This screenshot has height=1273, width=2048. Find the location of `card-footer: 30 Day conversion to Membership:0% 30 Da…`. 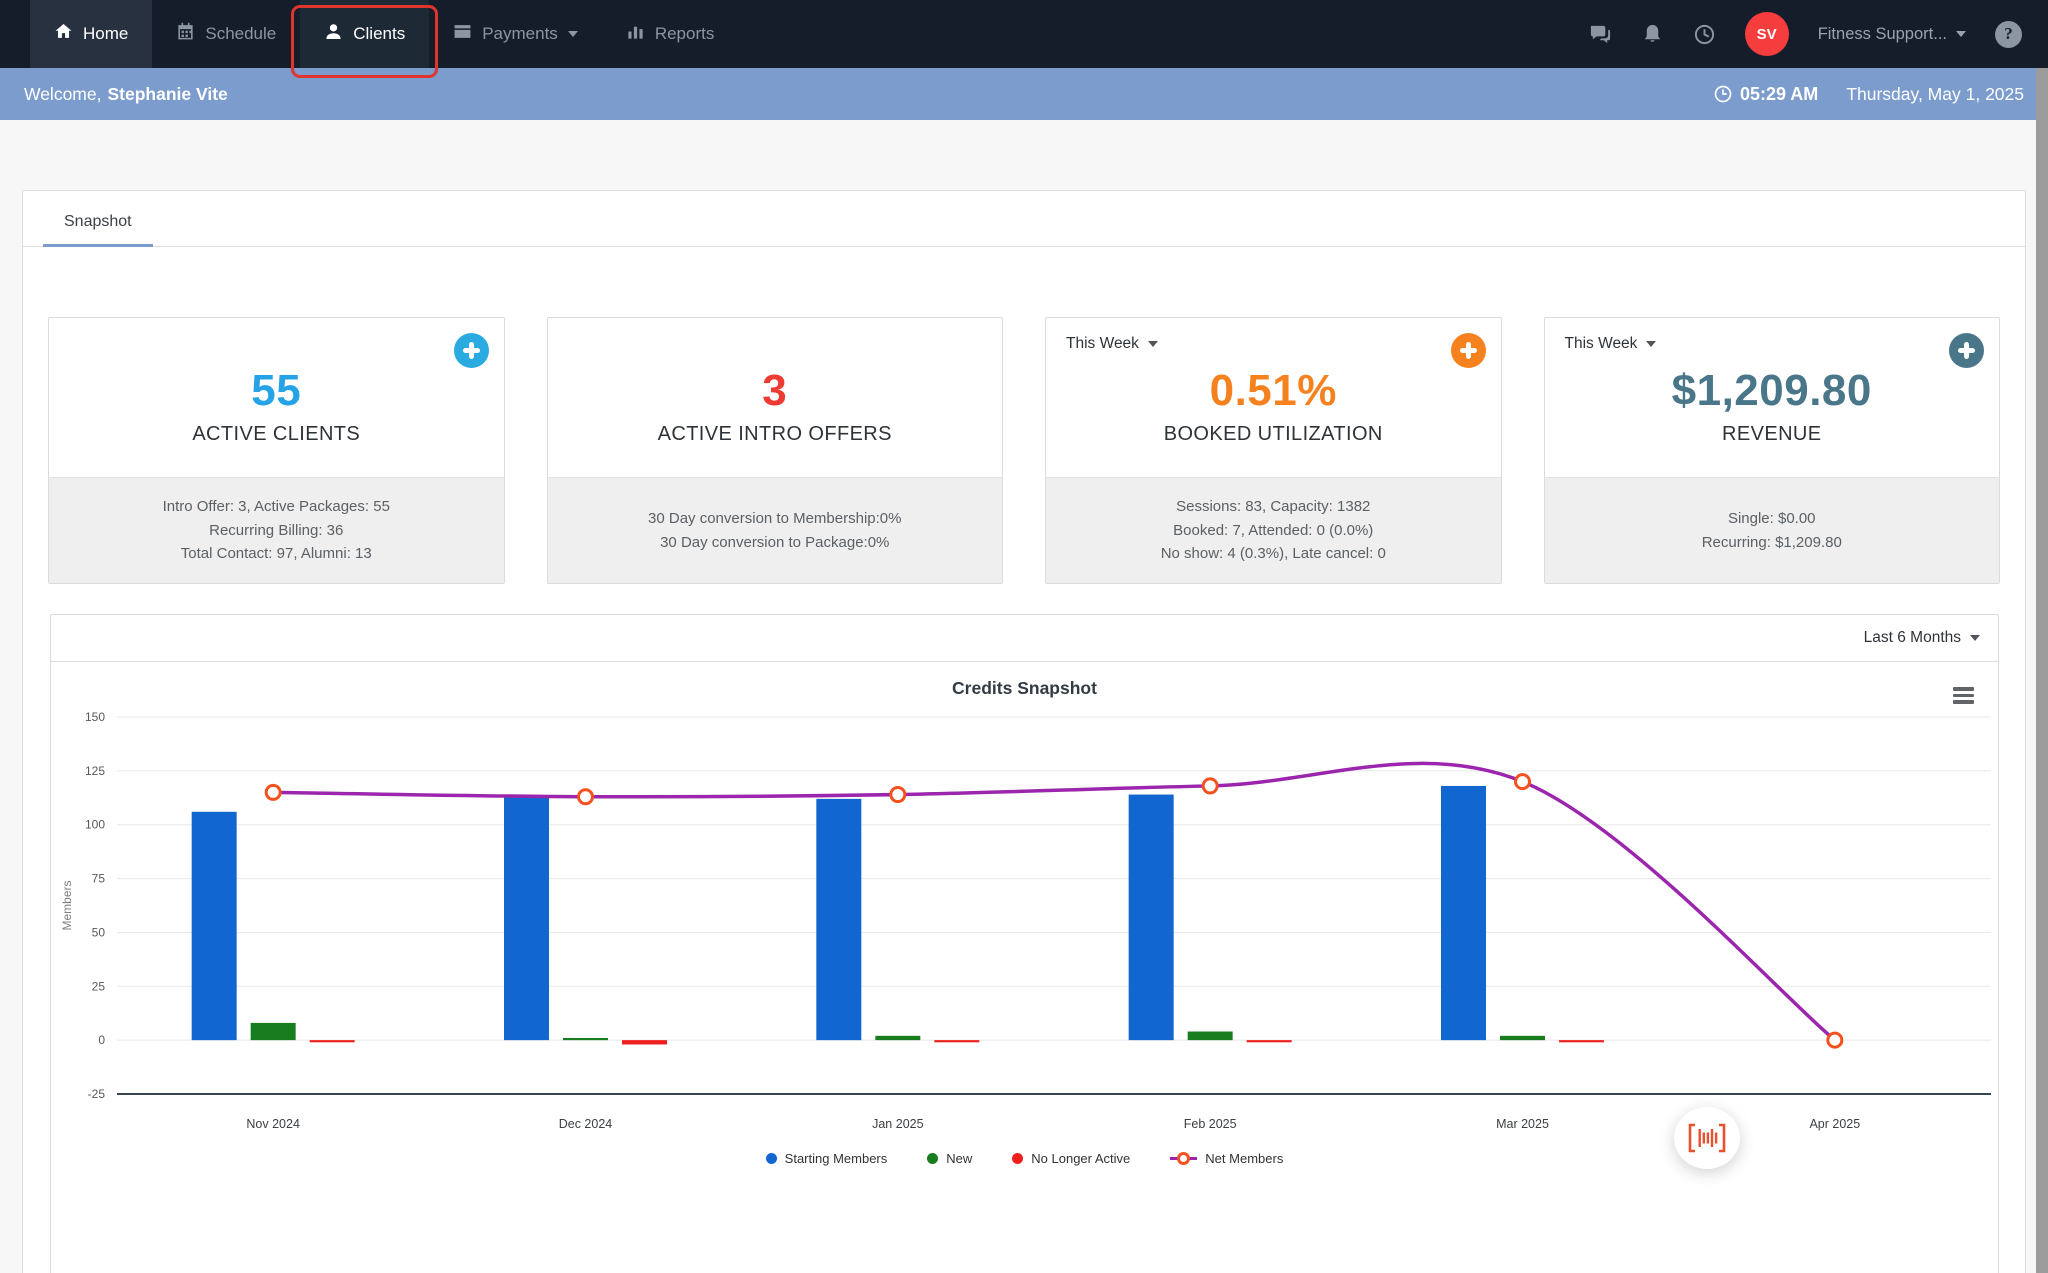

card-footer: 30 Day conversion to Membership:0% 30 Da… is located at coordinates (774, 530).